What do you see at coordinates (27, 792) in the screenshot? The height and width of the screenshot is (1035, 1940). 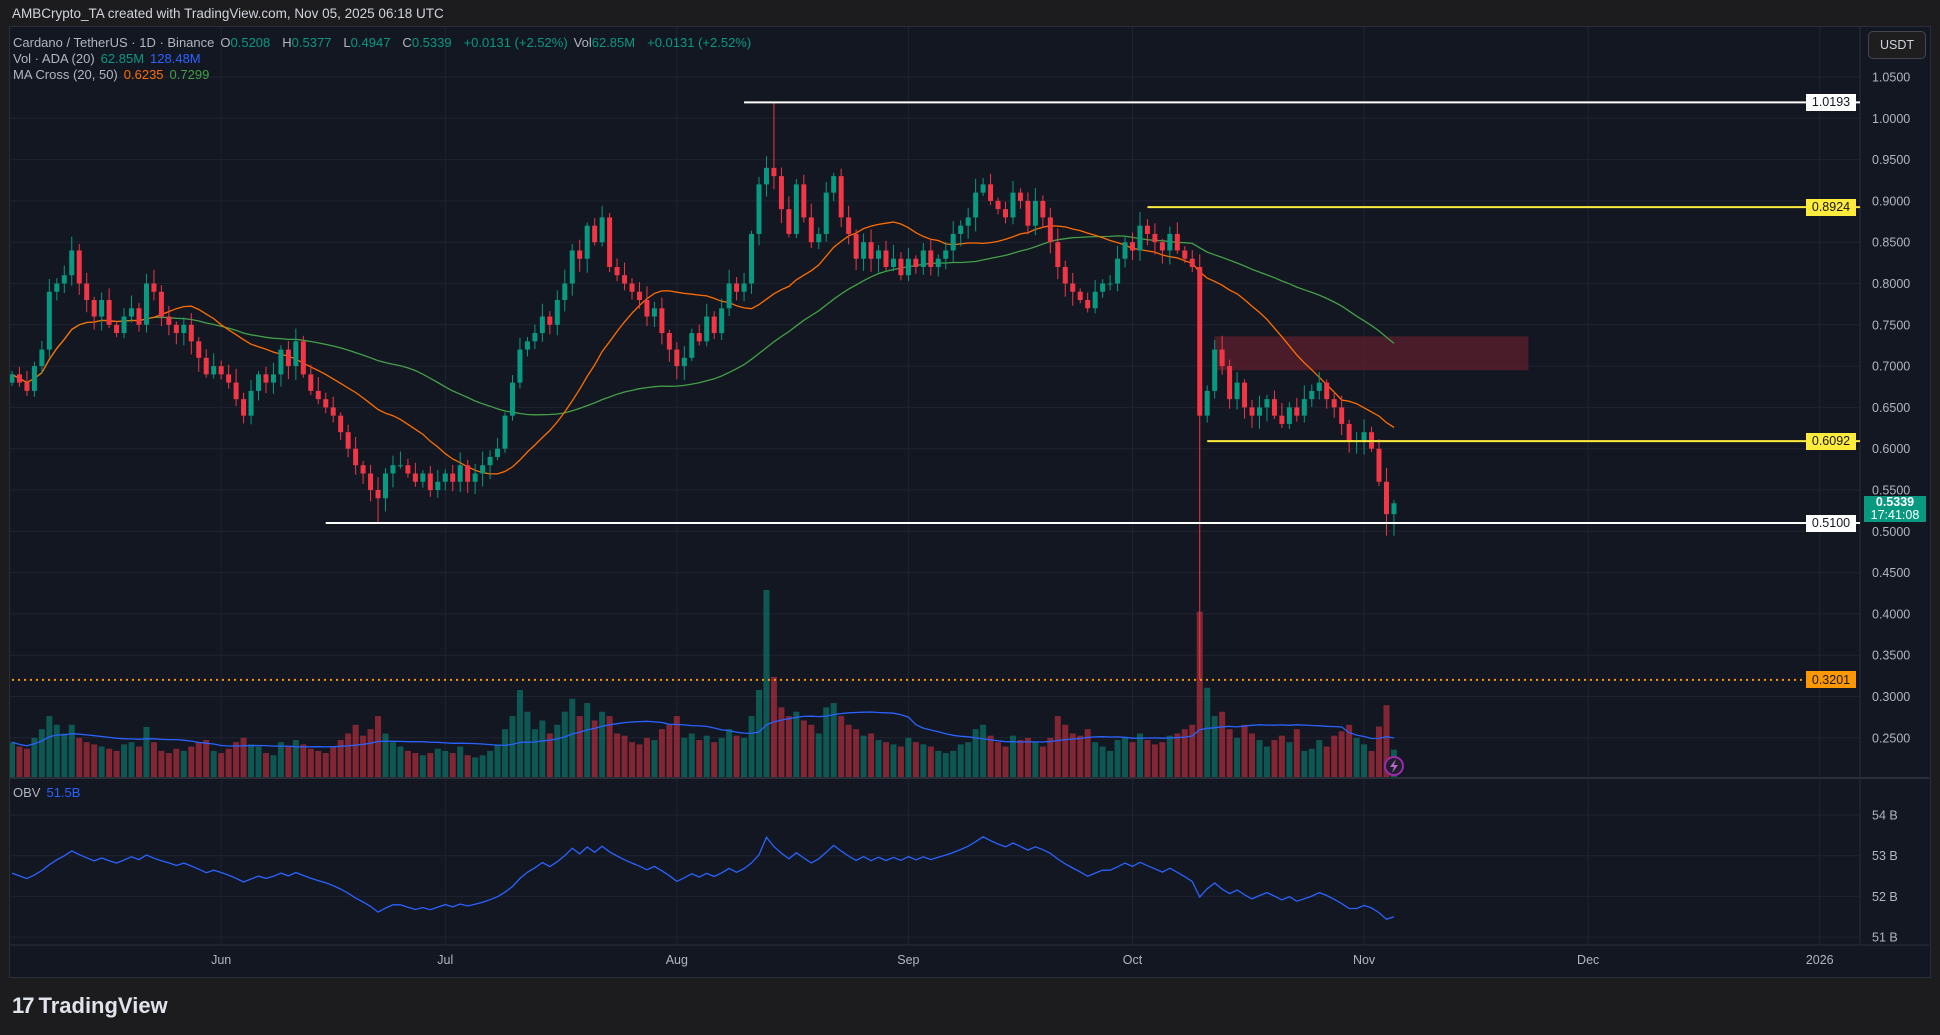 I see `obv-indicator-title: OBV` at bounding box center [27, 792].